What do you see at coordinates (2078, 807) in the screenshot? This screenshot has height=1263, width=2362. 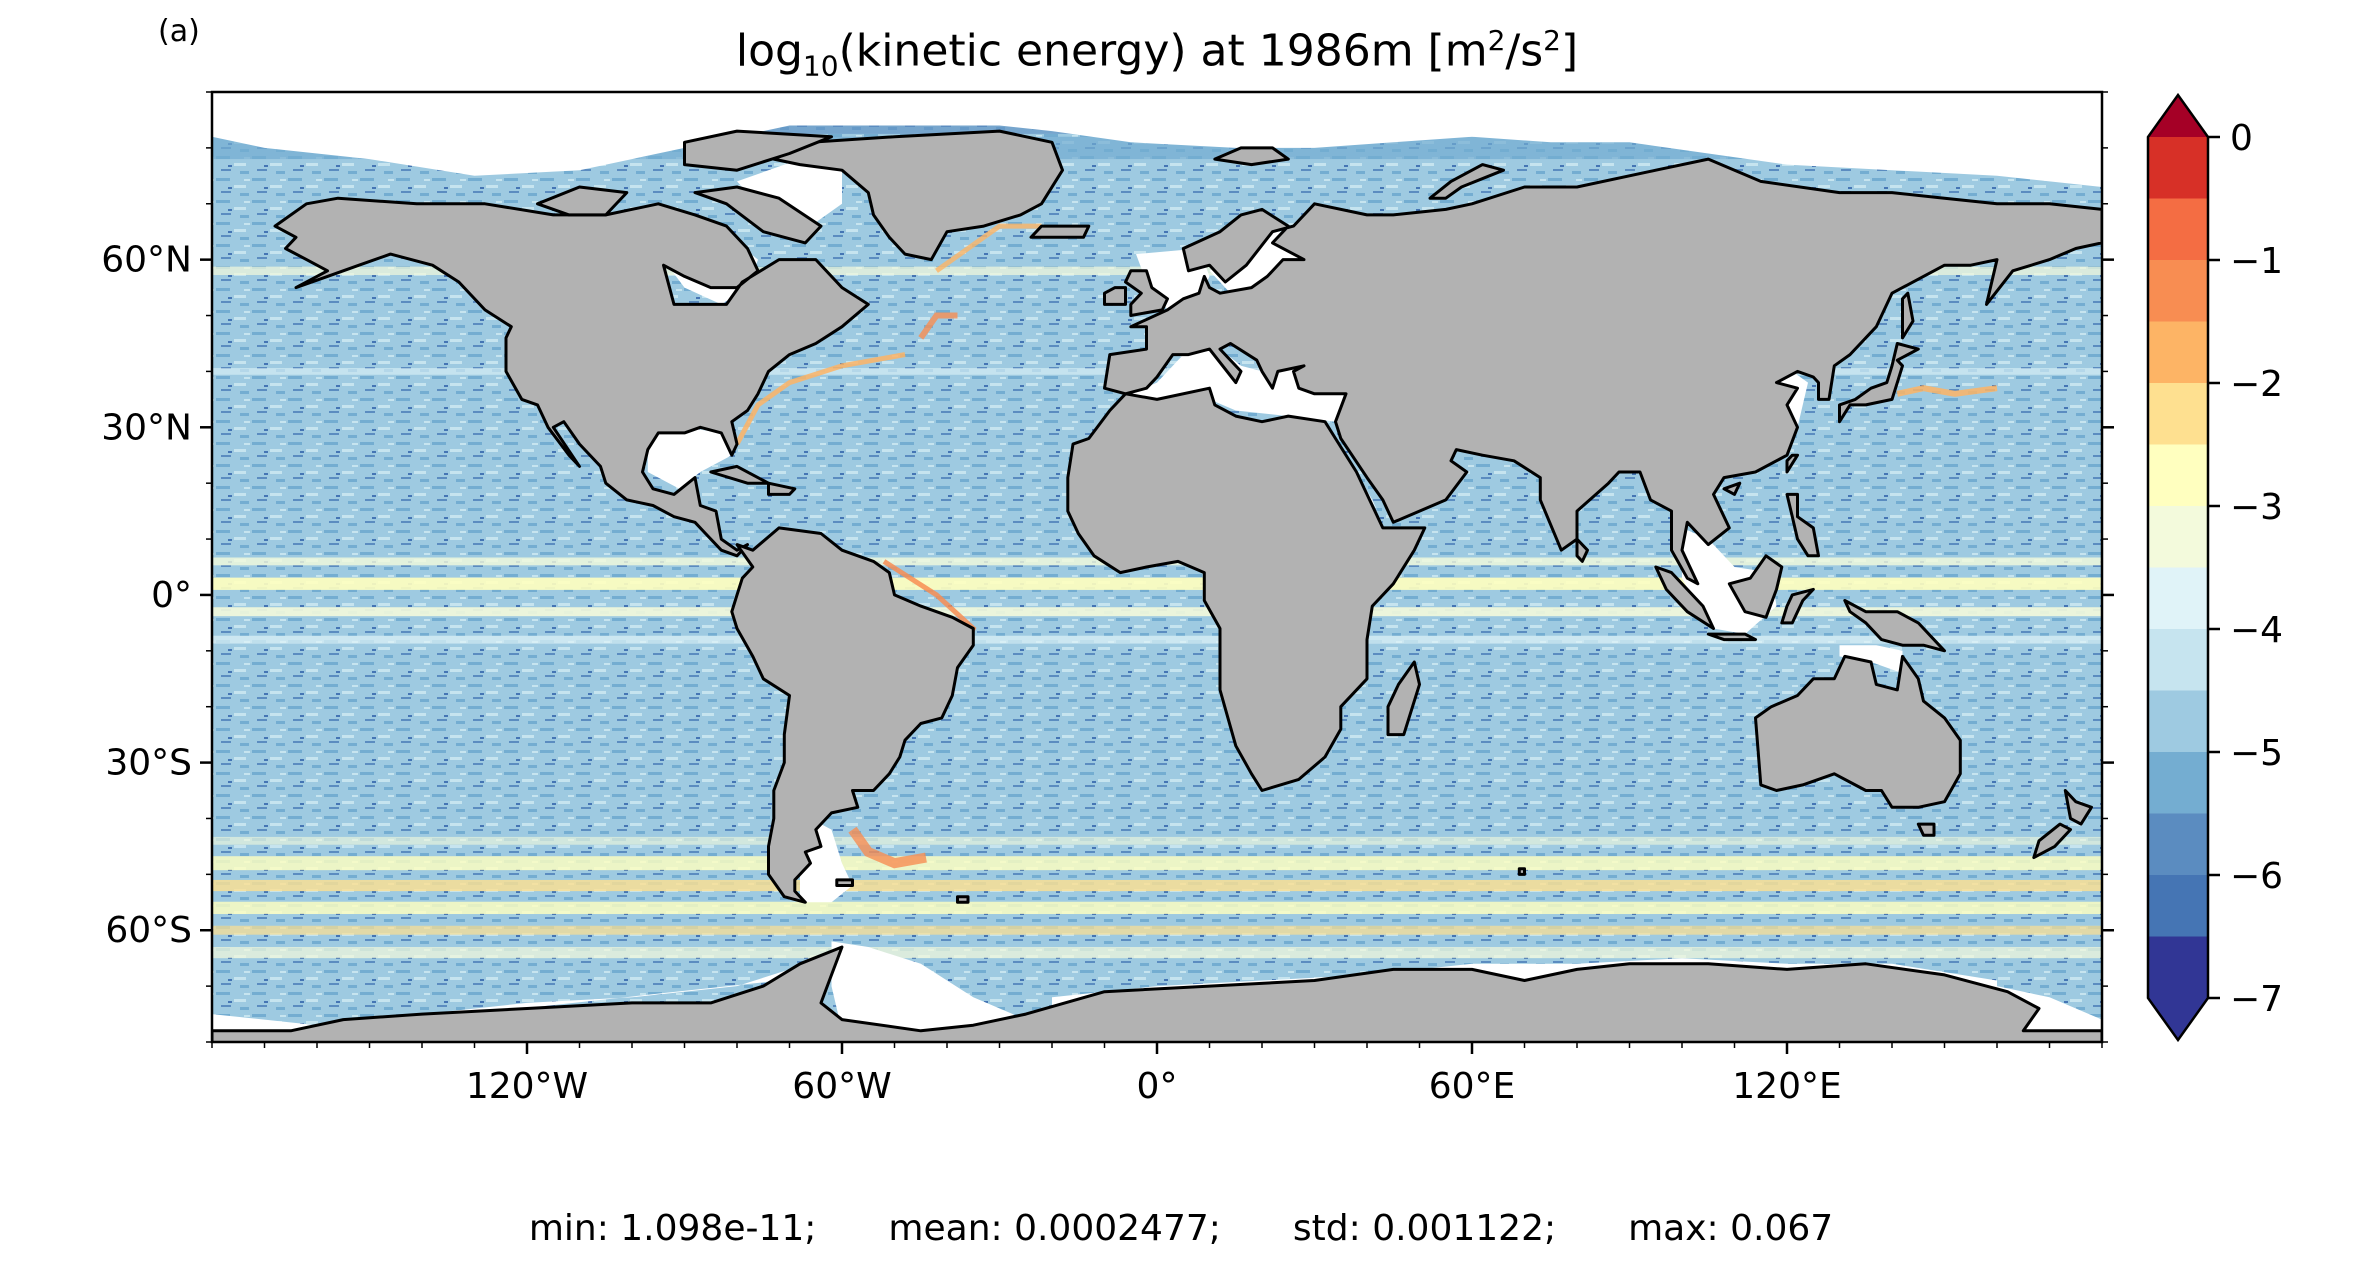 I see `new-zealand-north` at bounding box center [2078, 807].